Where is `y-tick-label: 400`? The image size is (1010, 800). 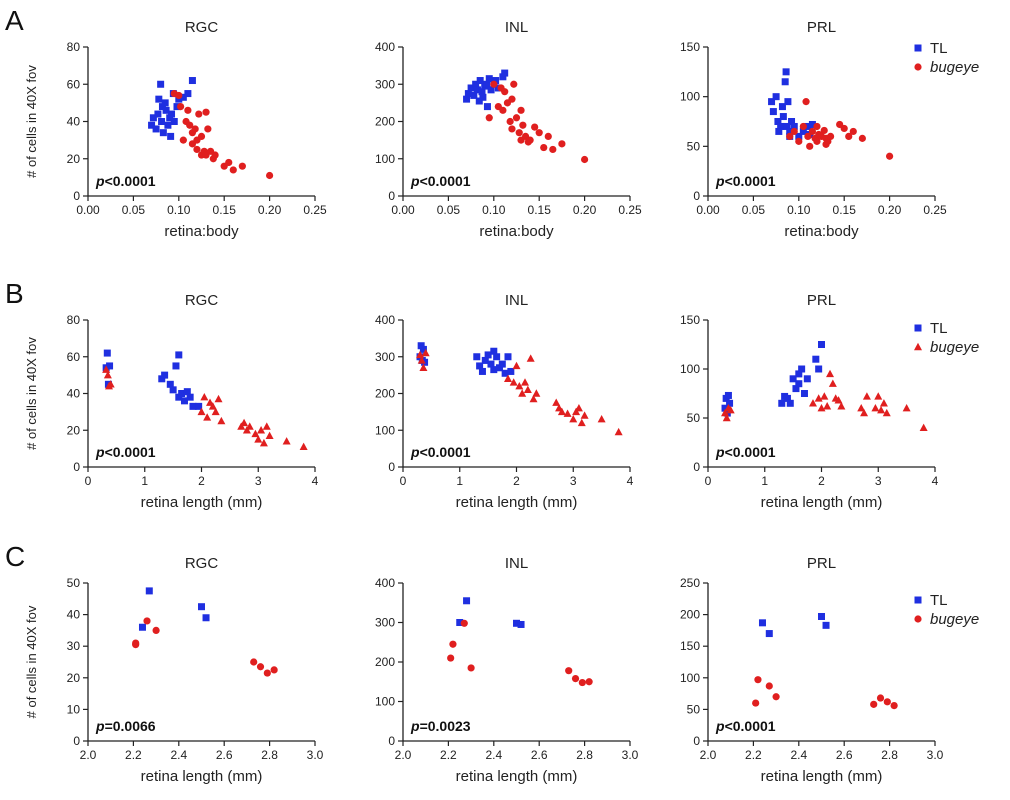 y-tick-label: 400 is located at coordinates (385, 47).